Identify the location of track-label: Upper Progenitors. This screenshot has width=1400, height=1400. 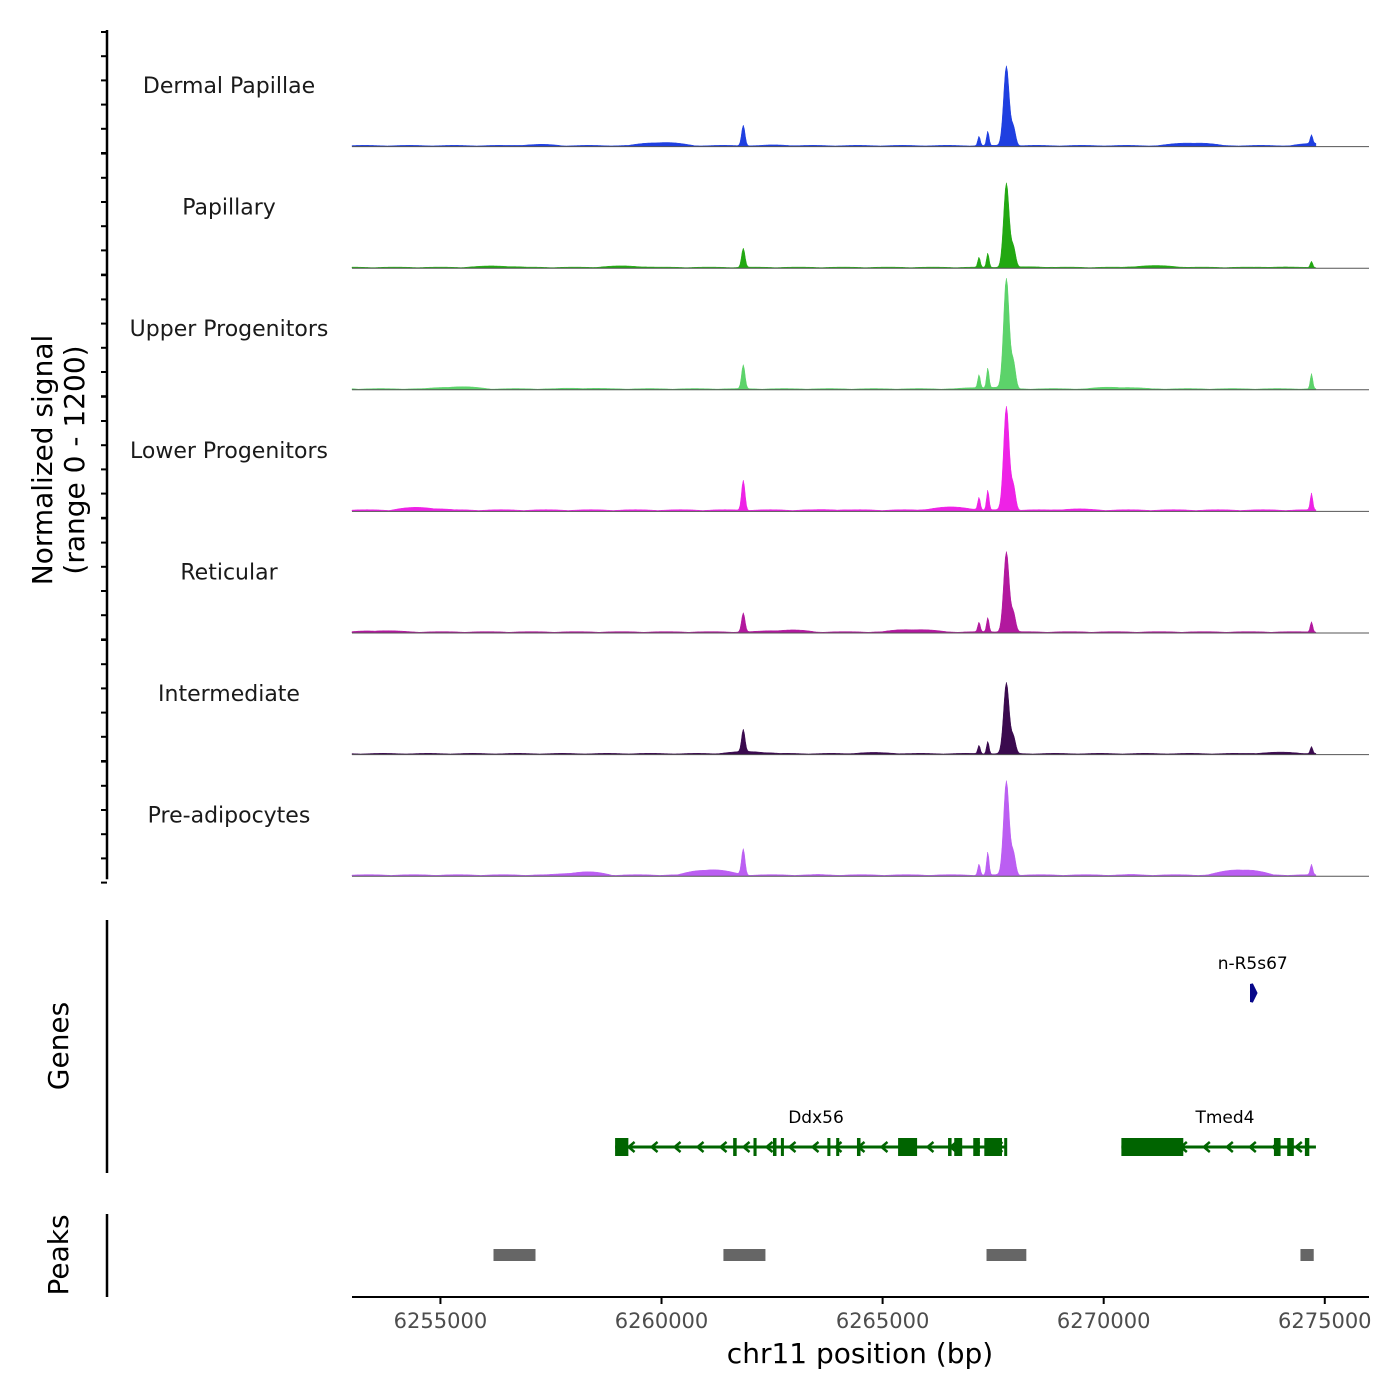
(229, 329).